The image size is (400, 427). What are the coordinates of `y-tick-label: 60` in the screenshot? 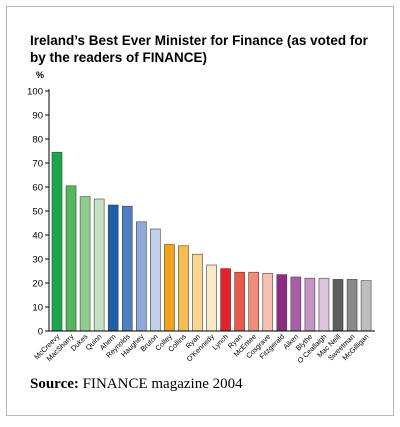 It's located at (37, 188).